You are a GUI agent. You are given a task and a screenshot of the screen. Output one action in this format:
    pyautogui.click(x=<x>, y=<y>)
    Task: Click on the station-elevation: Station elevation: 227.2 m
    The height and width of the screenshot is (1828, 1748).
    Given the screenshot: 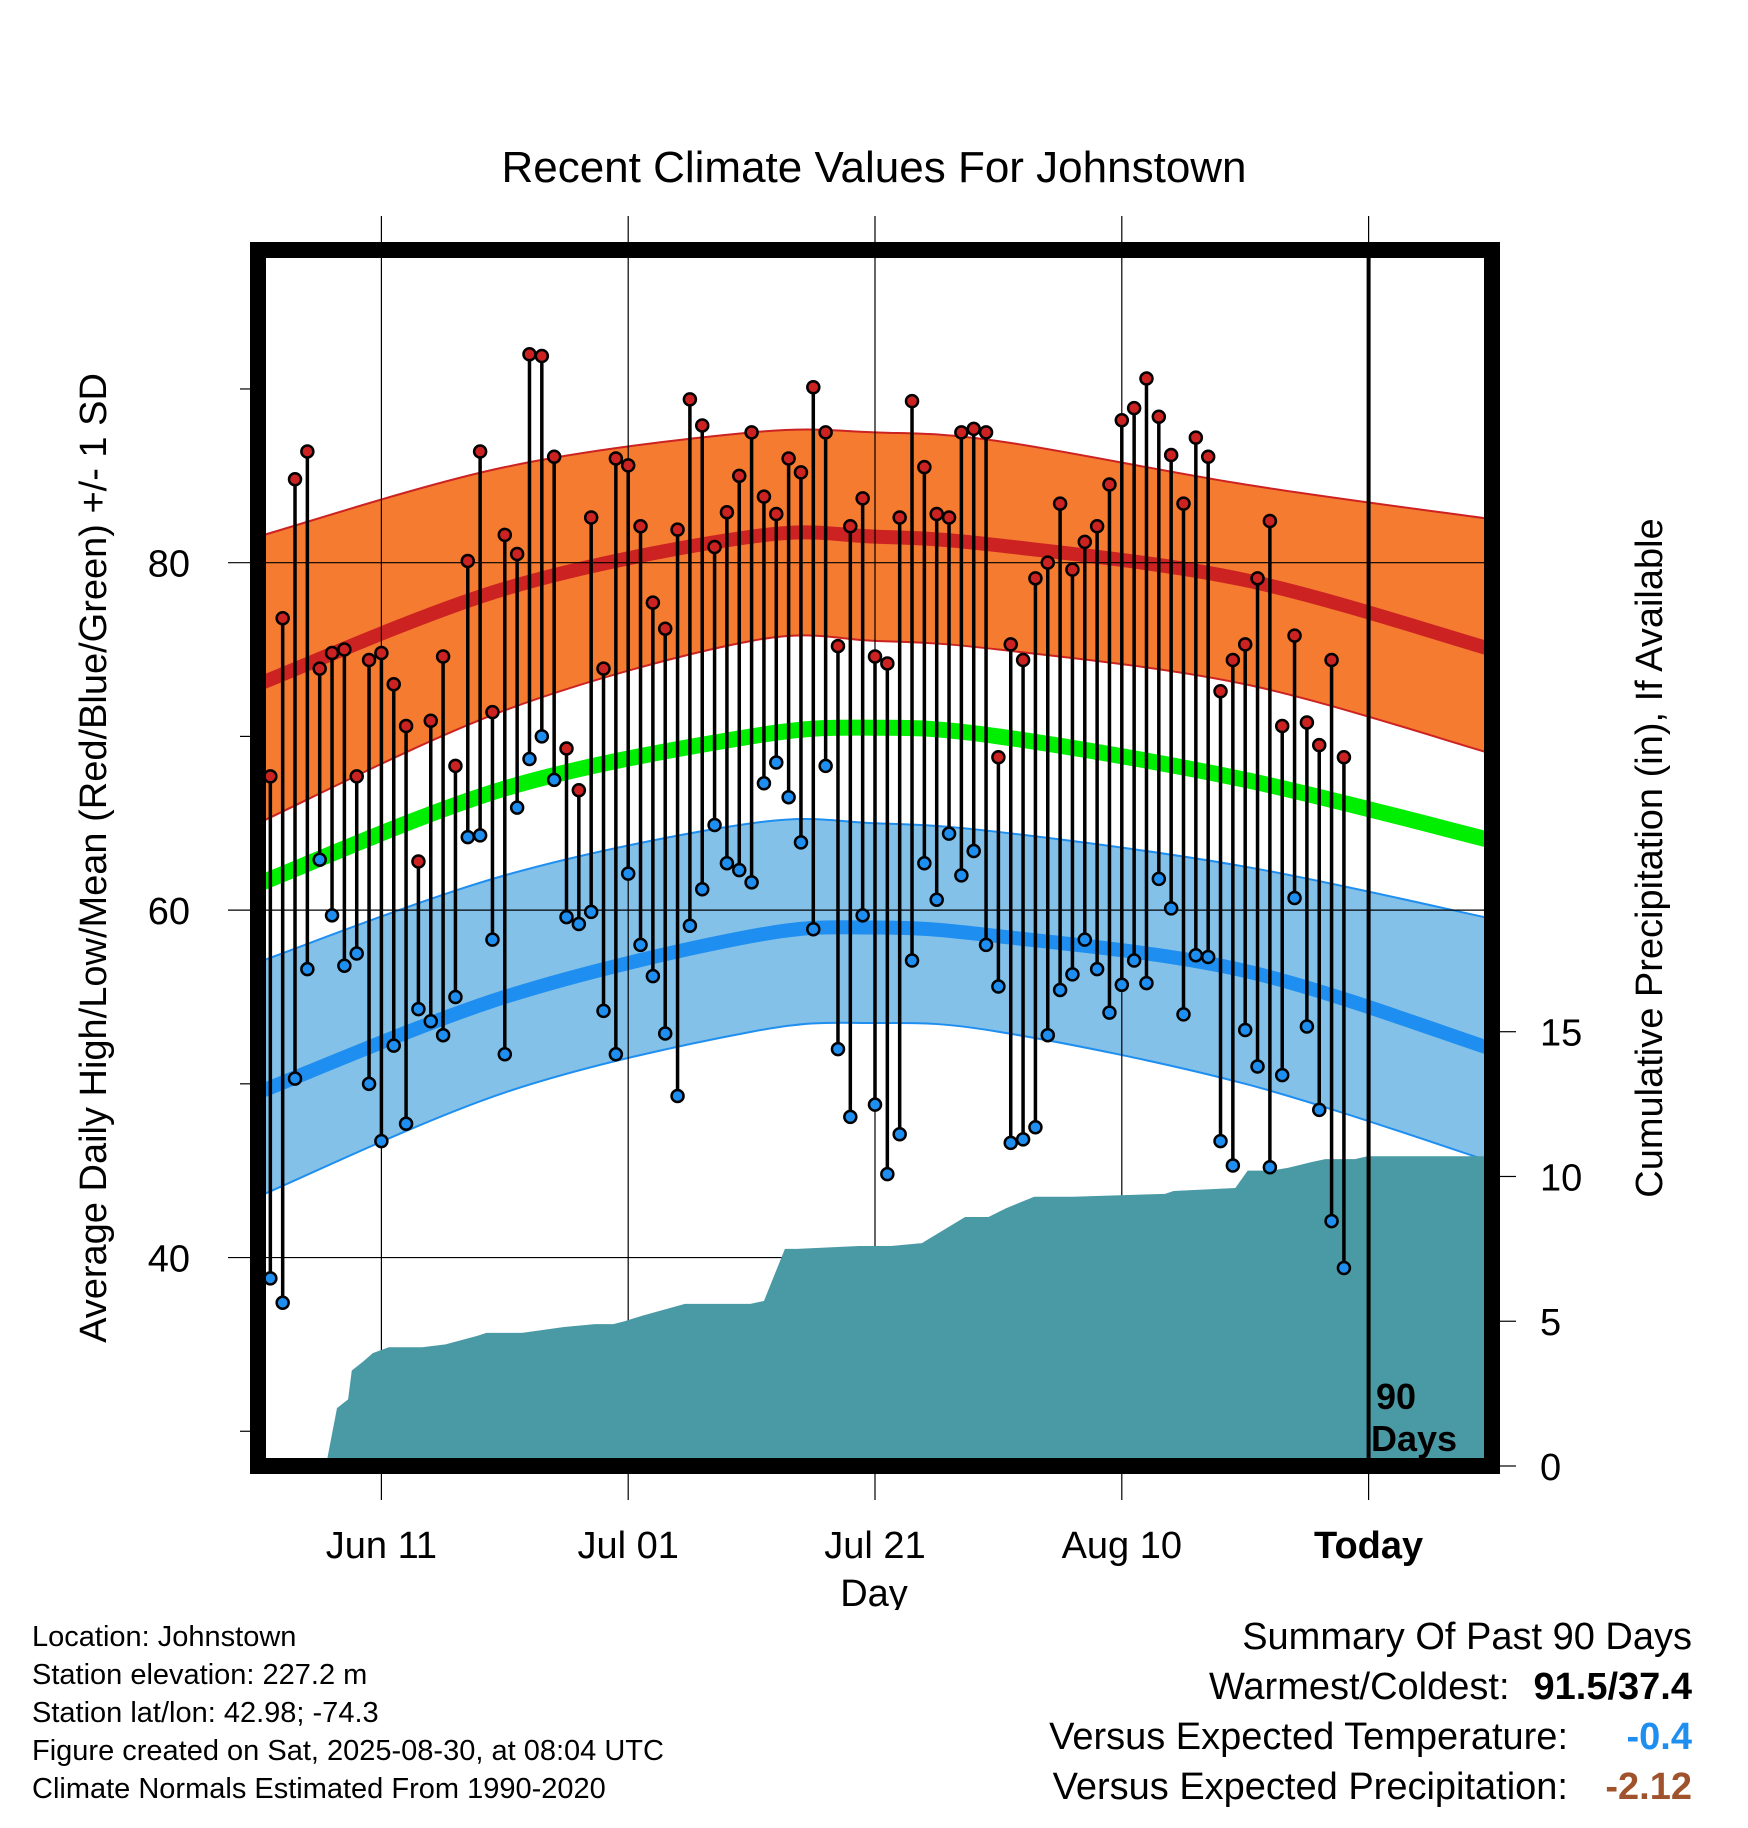 What is the action you would take?
    pyautogui.click(x=200, y=1675)
    